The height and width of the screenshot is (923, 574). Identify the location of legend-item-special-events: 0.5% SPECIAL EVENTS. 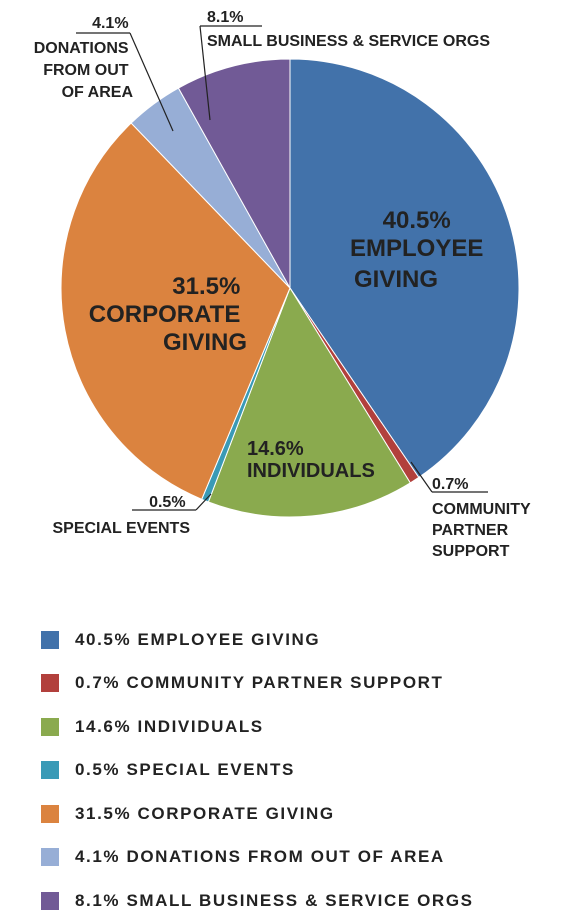
(301, 771).